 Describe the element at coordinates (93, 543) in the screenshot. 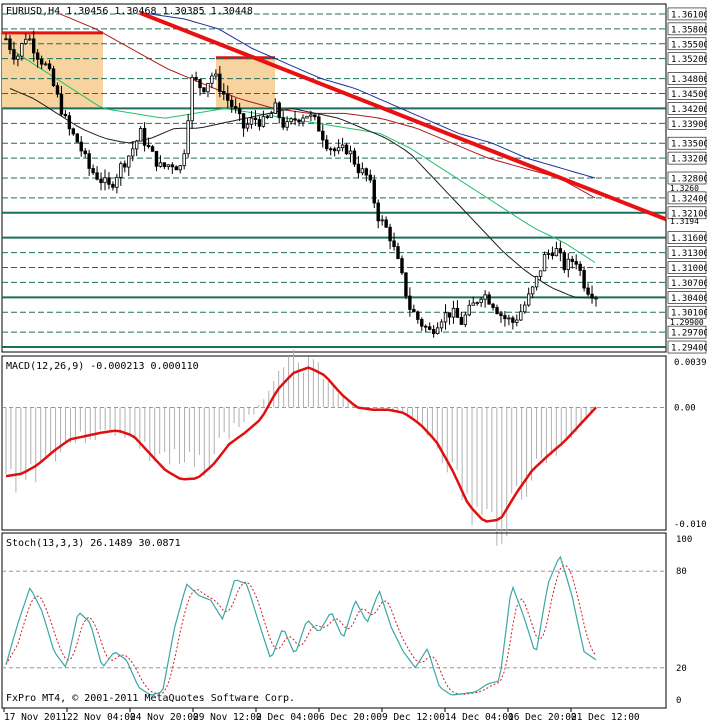

I see `stochastic-panel-title: Stoch(13,3,3) 26.1489 30.0871` at that location.